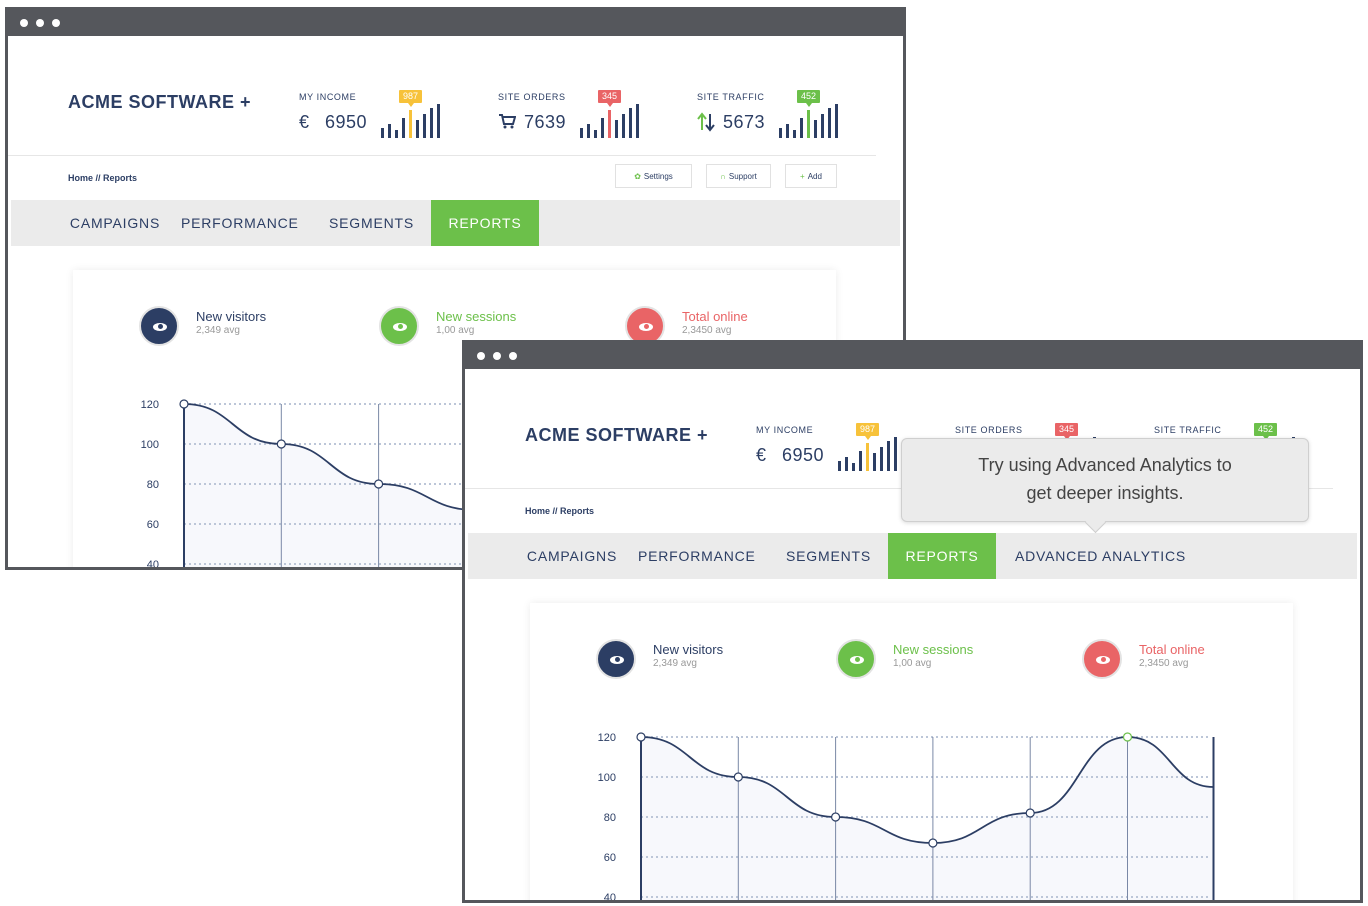  I want to click on sparkline: 987, so click(873, 447).